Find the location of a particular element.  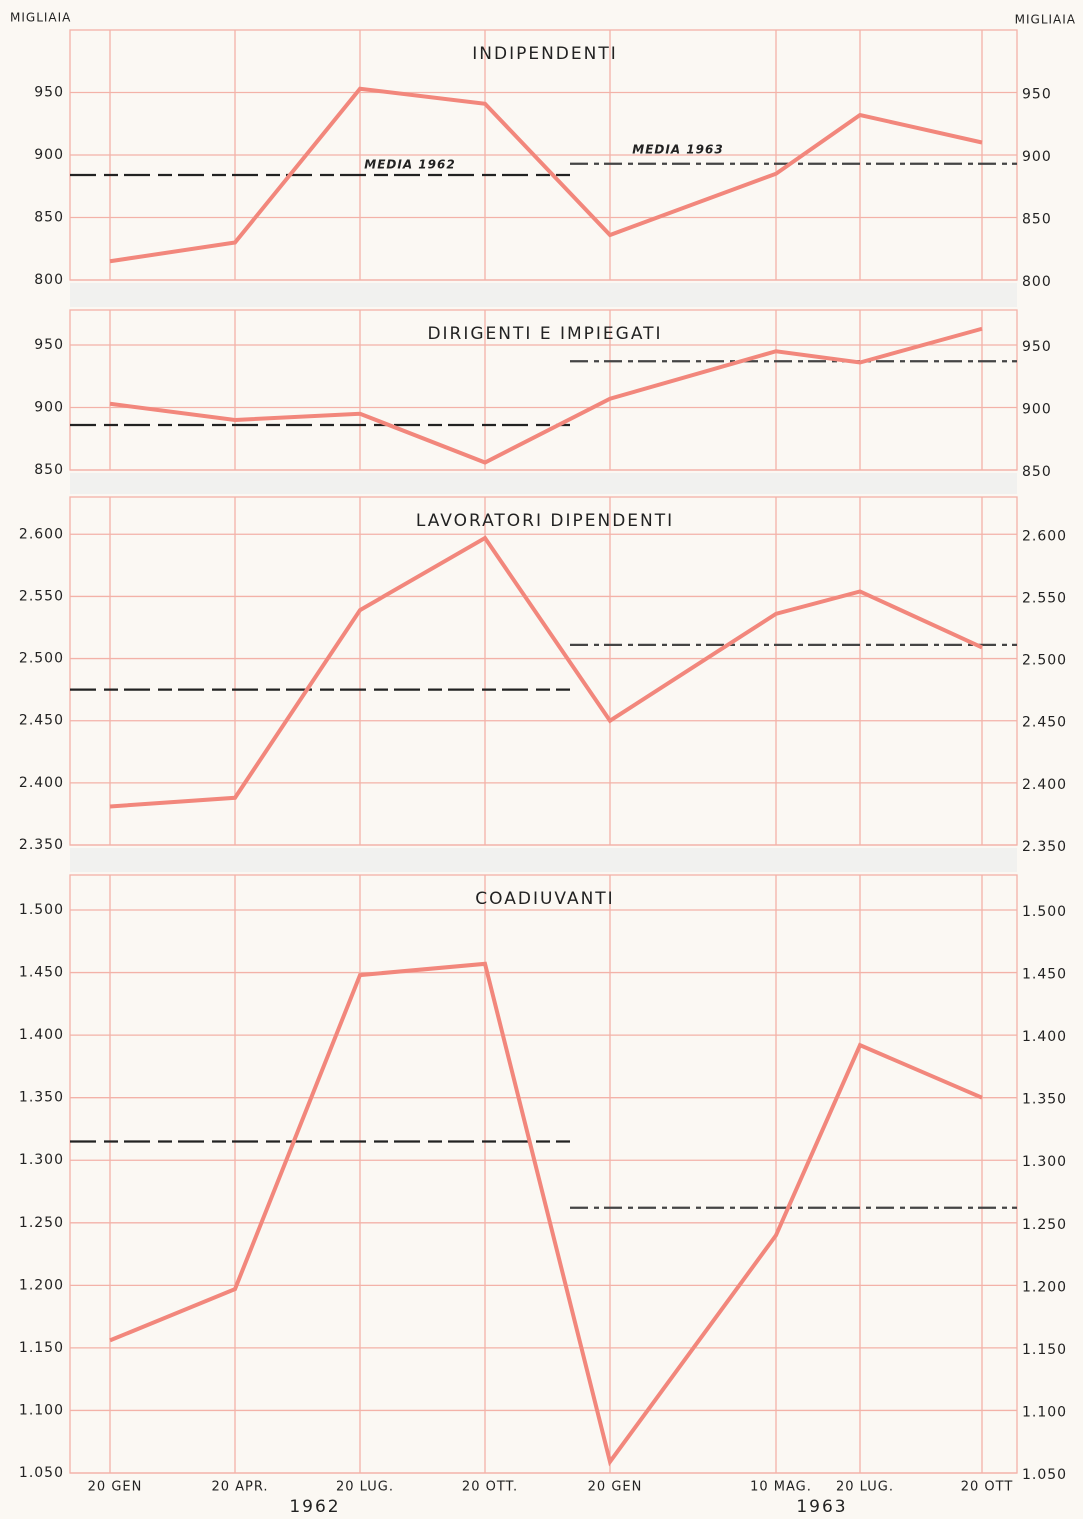

average-label: MEDIA 1962 is located at coordinates (409, 165).